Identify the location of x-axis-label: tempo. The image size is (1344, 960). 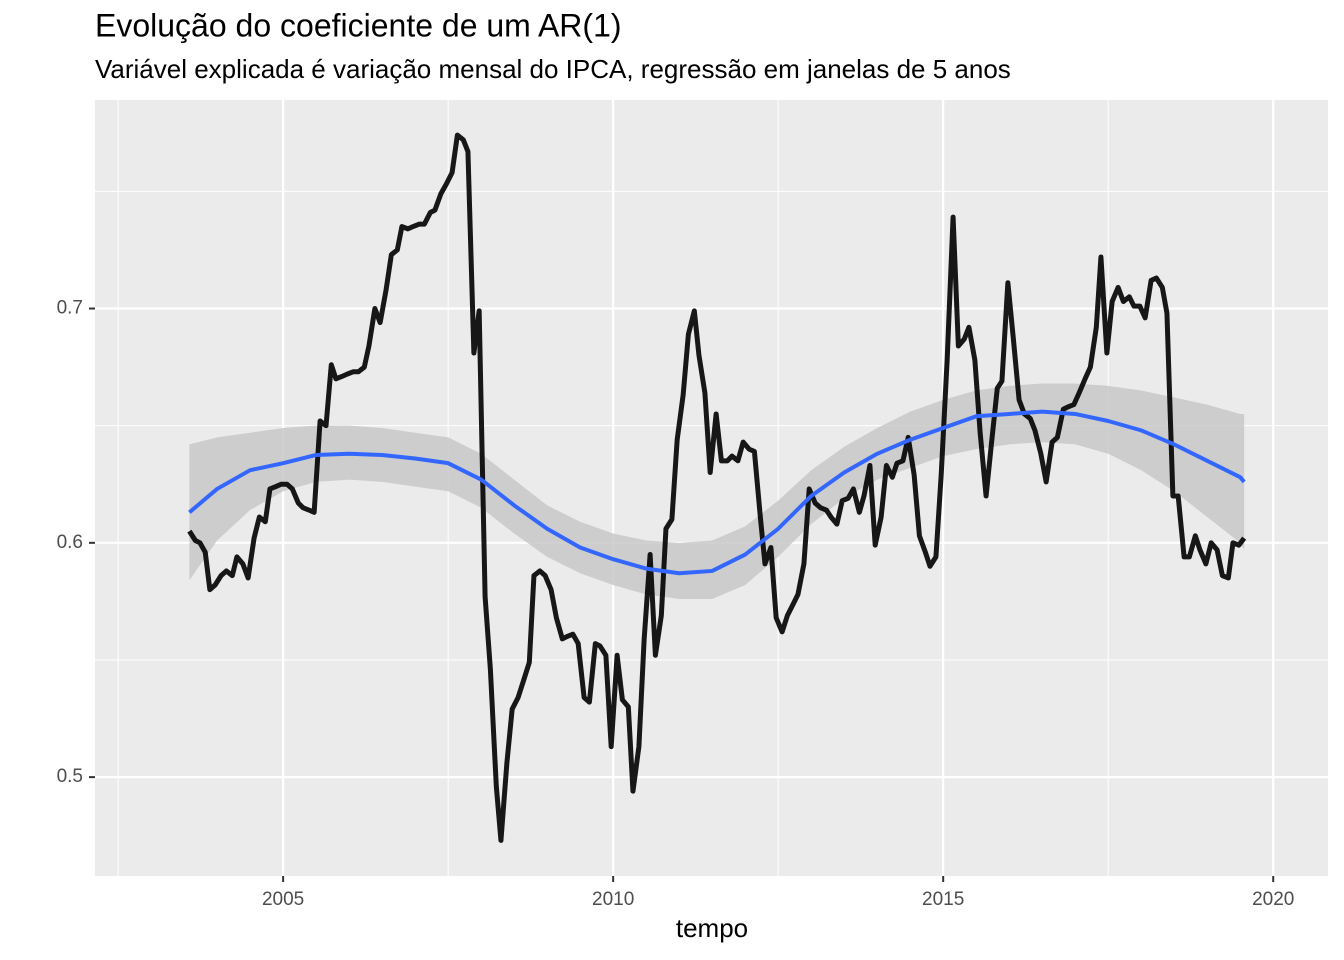
(712, 928).